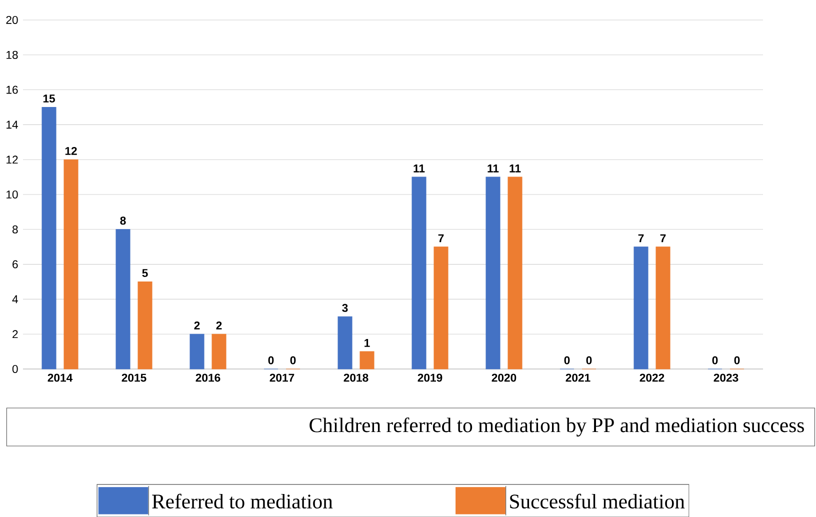 The image size is (816, 517). I want to click on data-label: 1, so click(367, 343).